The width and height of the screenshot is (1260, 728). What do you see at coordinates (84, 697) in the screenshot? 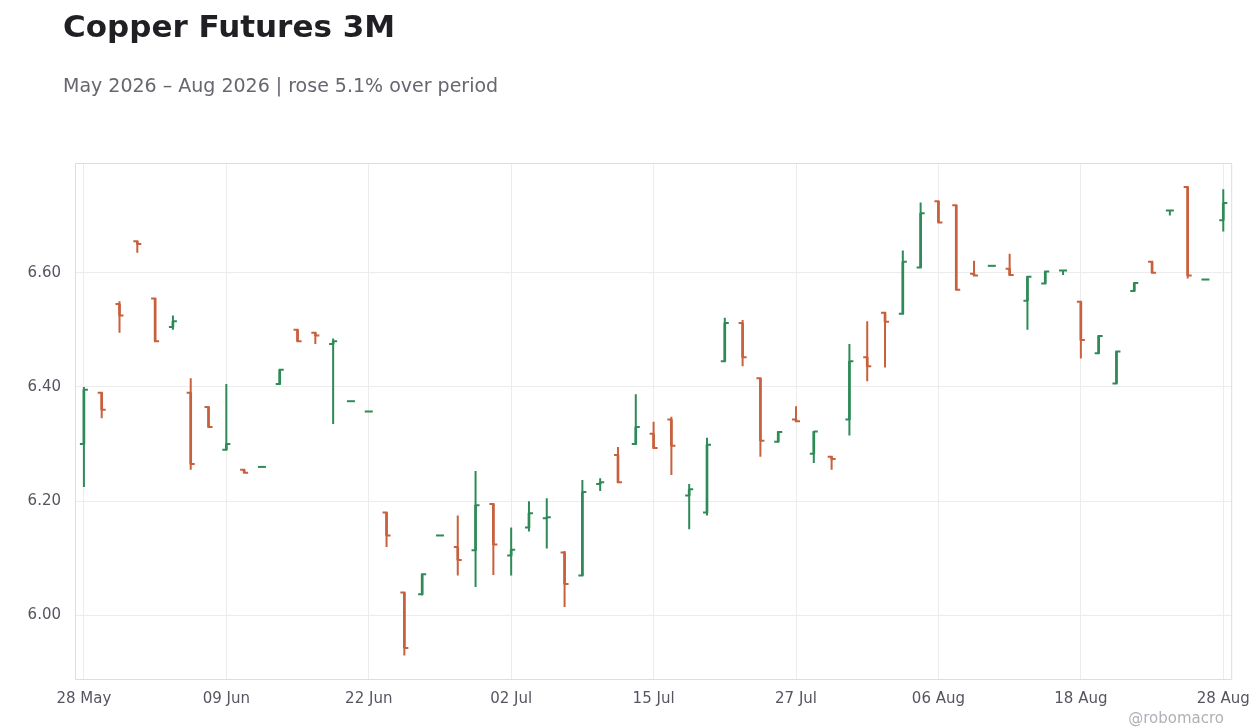
I see `x-tick-label: 28 May` at bounding box center [84, 697].